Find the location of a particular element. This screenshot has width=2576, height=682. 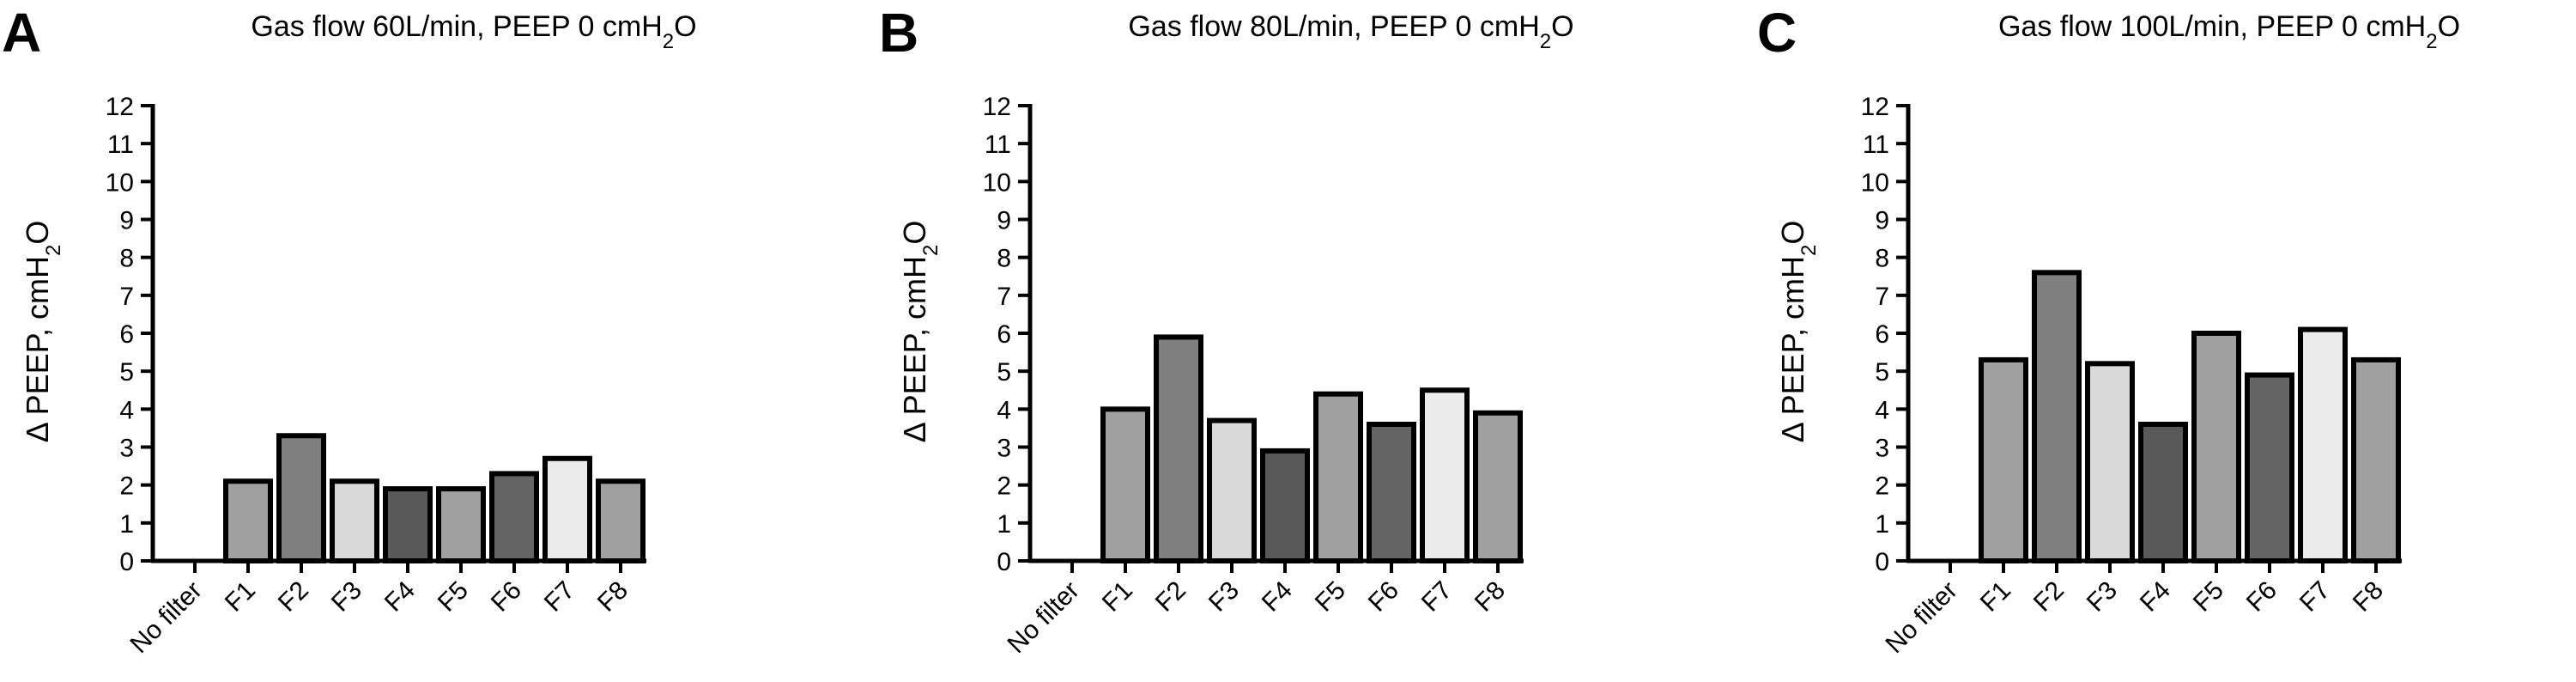

panel-letter: C is located at coordinates (1777, 33).